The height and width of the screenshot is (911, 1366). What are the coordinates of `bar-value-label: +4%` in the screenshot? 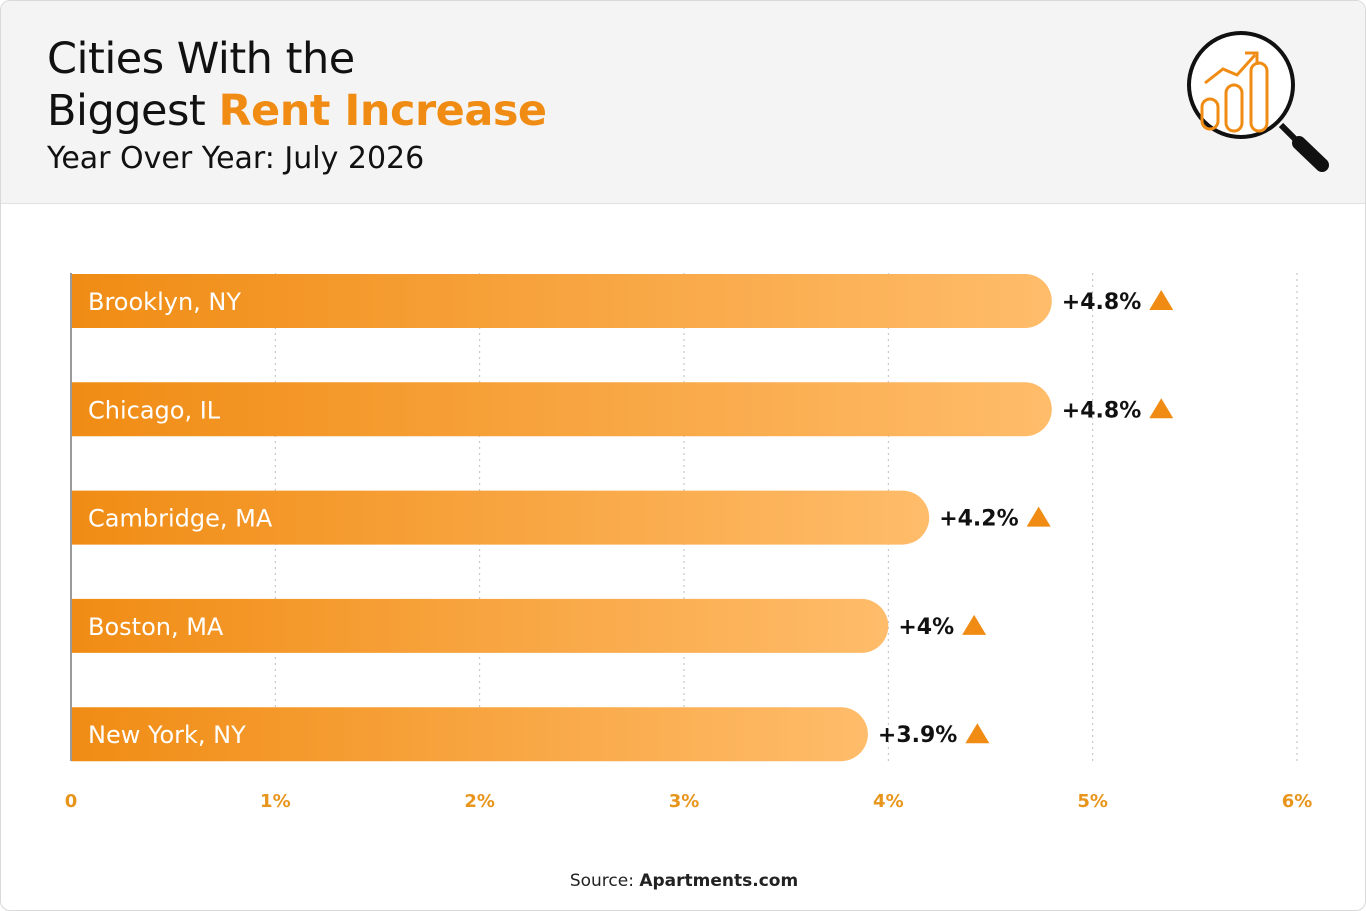 It's located at (926, 627).